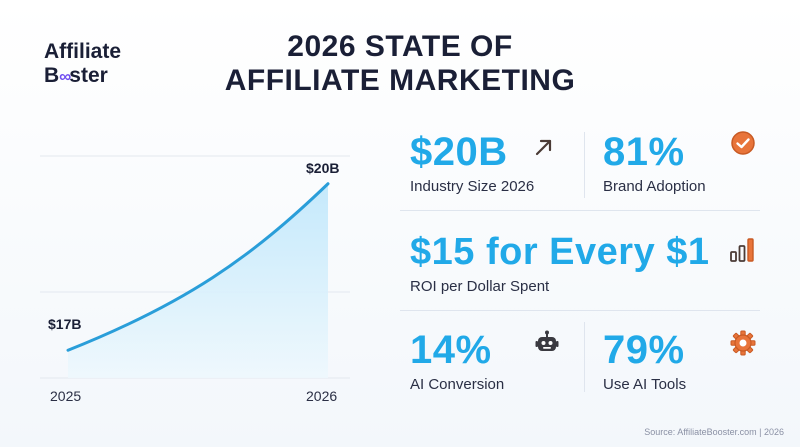 The image size is (800, 447). I want to click on check-circle-icon, so click(743, 143).